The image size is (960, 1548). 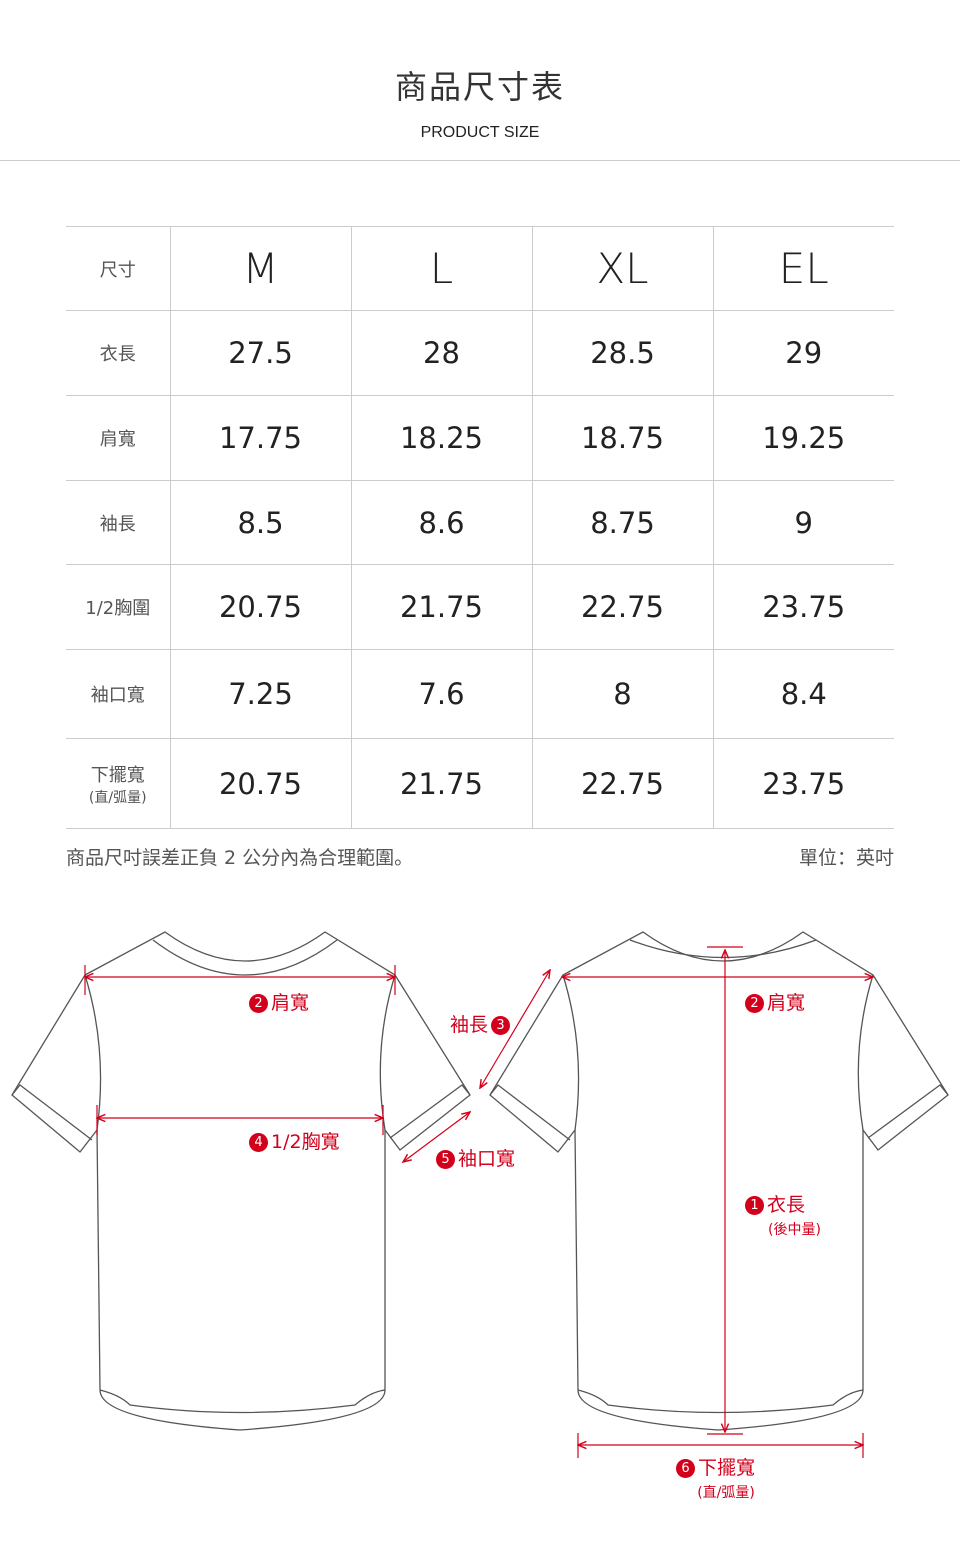 I want to click on label-shoulder-back: 2 肩寬, so click(x=277, y=1001).